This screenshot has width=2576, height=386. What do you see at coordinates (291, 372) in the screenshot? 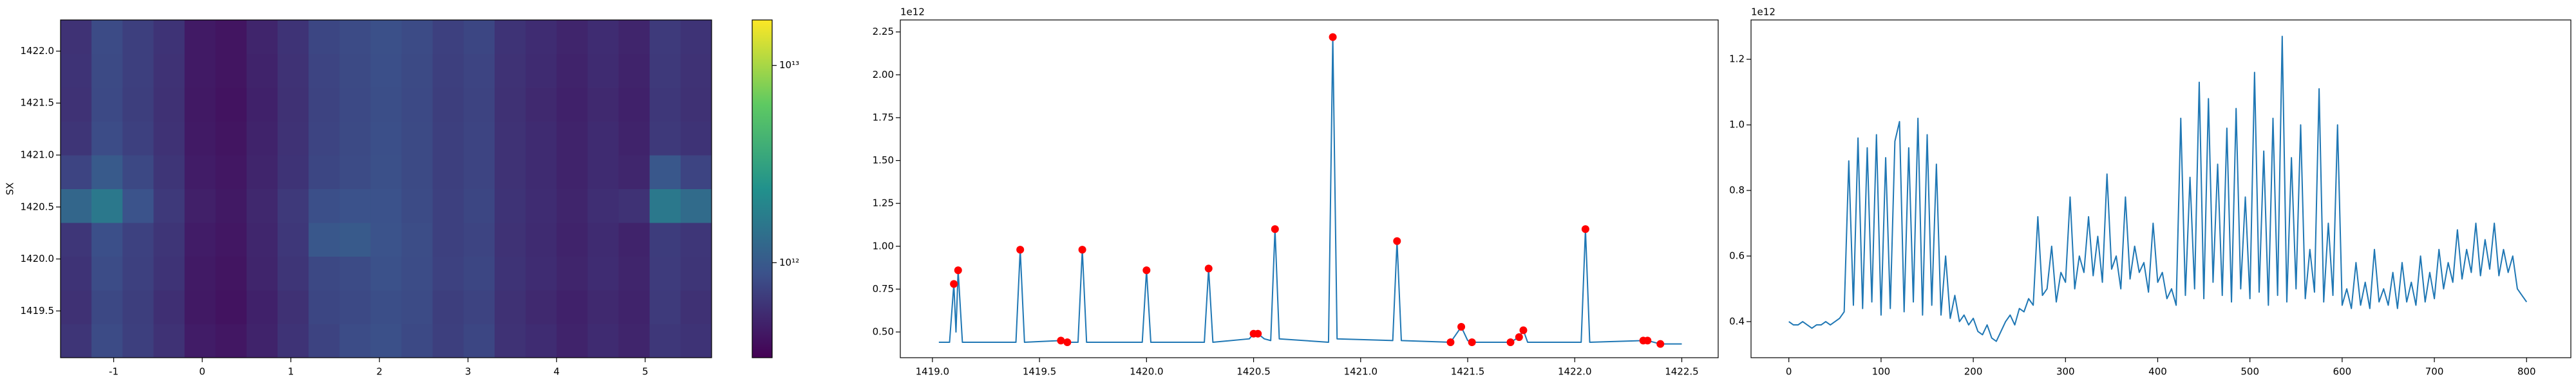
I see `x-tick-label: 1` at bounding box center [291, 372].